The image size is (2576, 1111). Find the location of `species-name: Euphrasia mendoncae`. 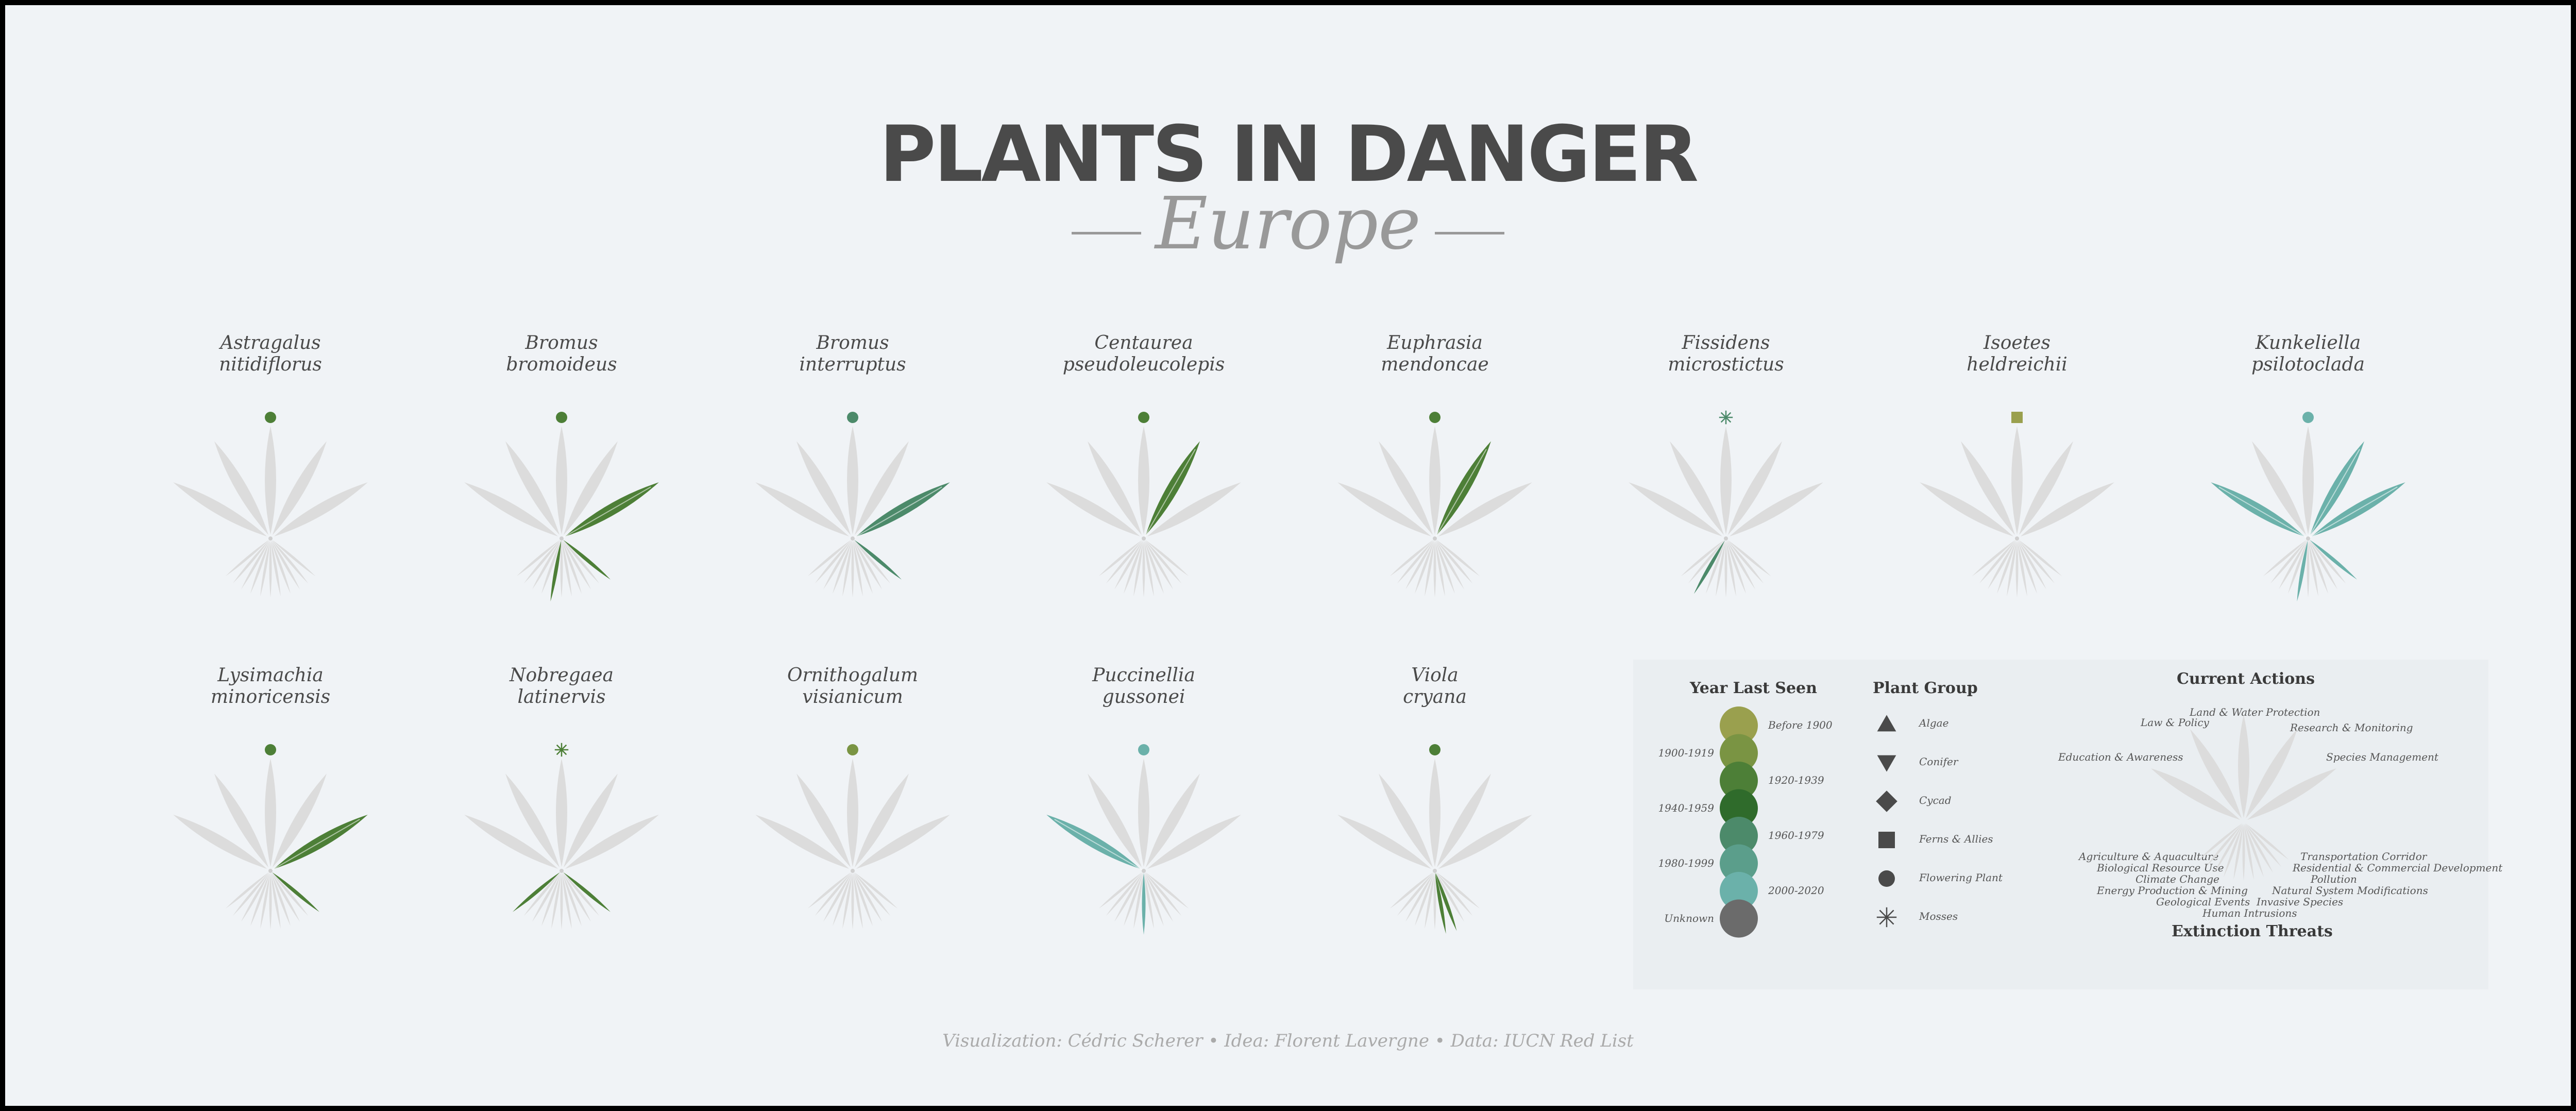

species-name: Euphrasia mendoncae is located at coordinates (1435, 354).